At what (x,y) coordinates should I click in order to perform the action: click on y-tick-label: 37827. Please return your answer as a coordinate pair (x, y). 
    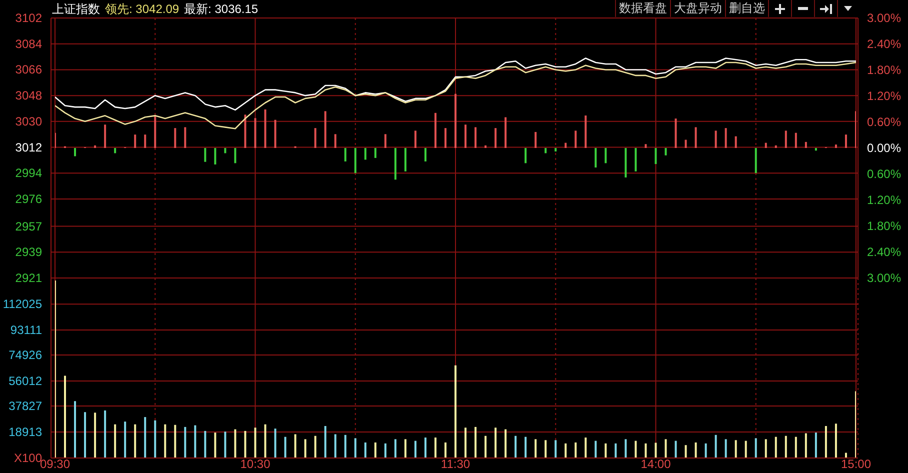
    Looking at the image, I should click on (25, 406).